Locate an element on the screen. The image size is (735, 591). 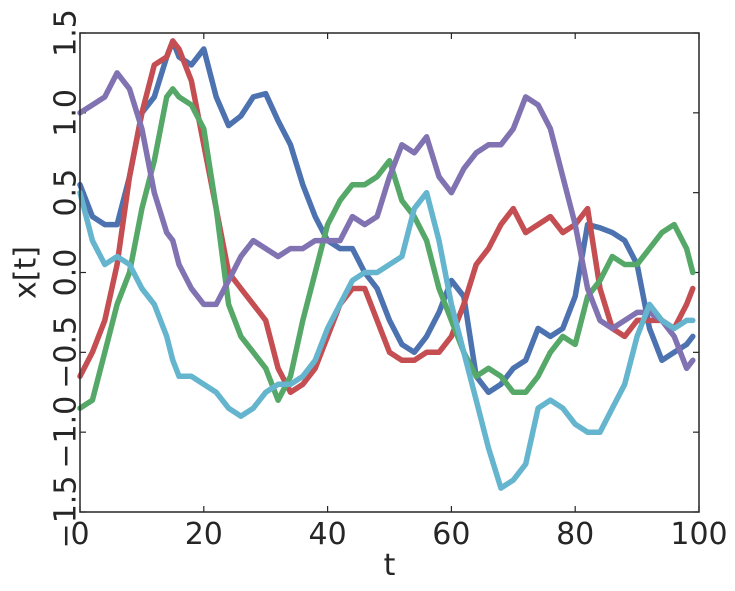
x-tick-label: 0 is located at coordinates (79, 534).